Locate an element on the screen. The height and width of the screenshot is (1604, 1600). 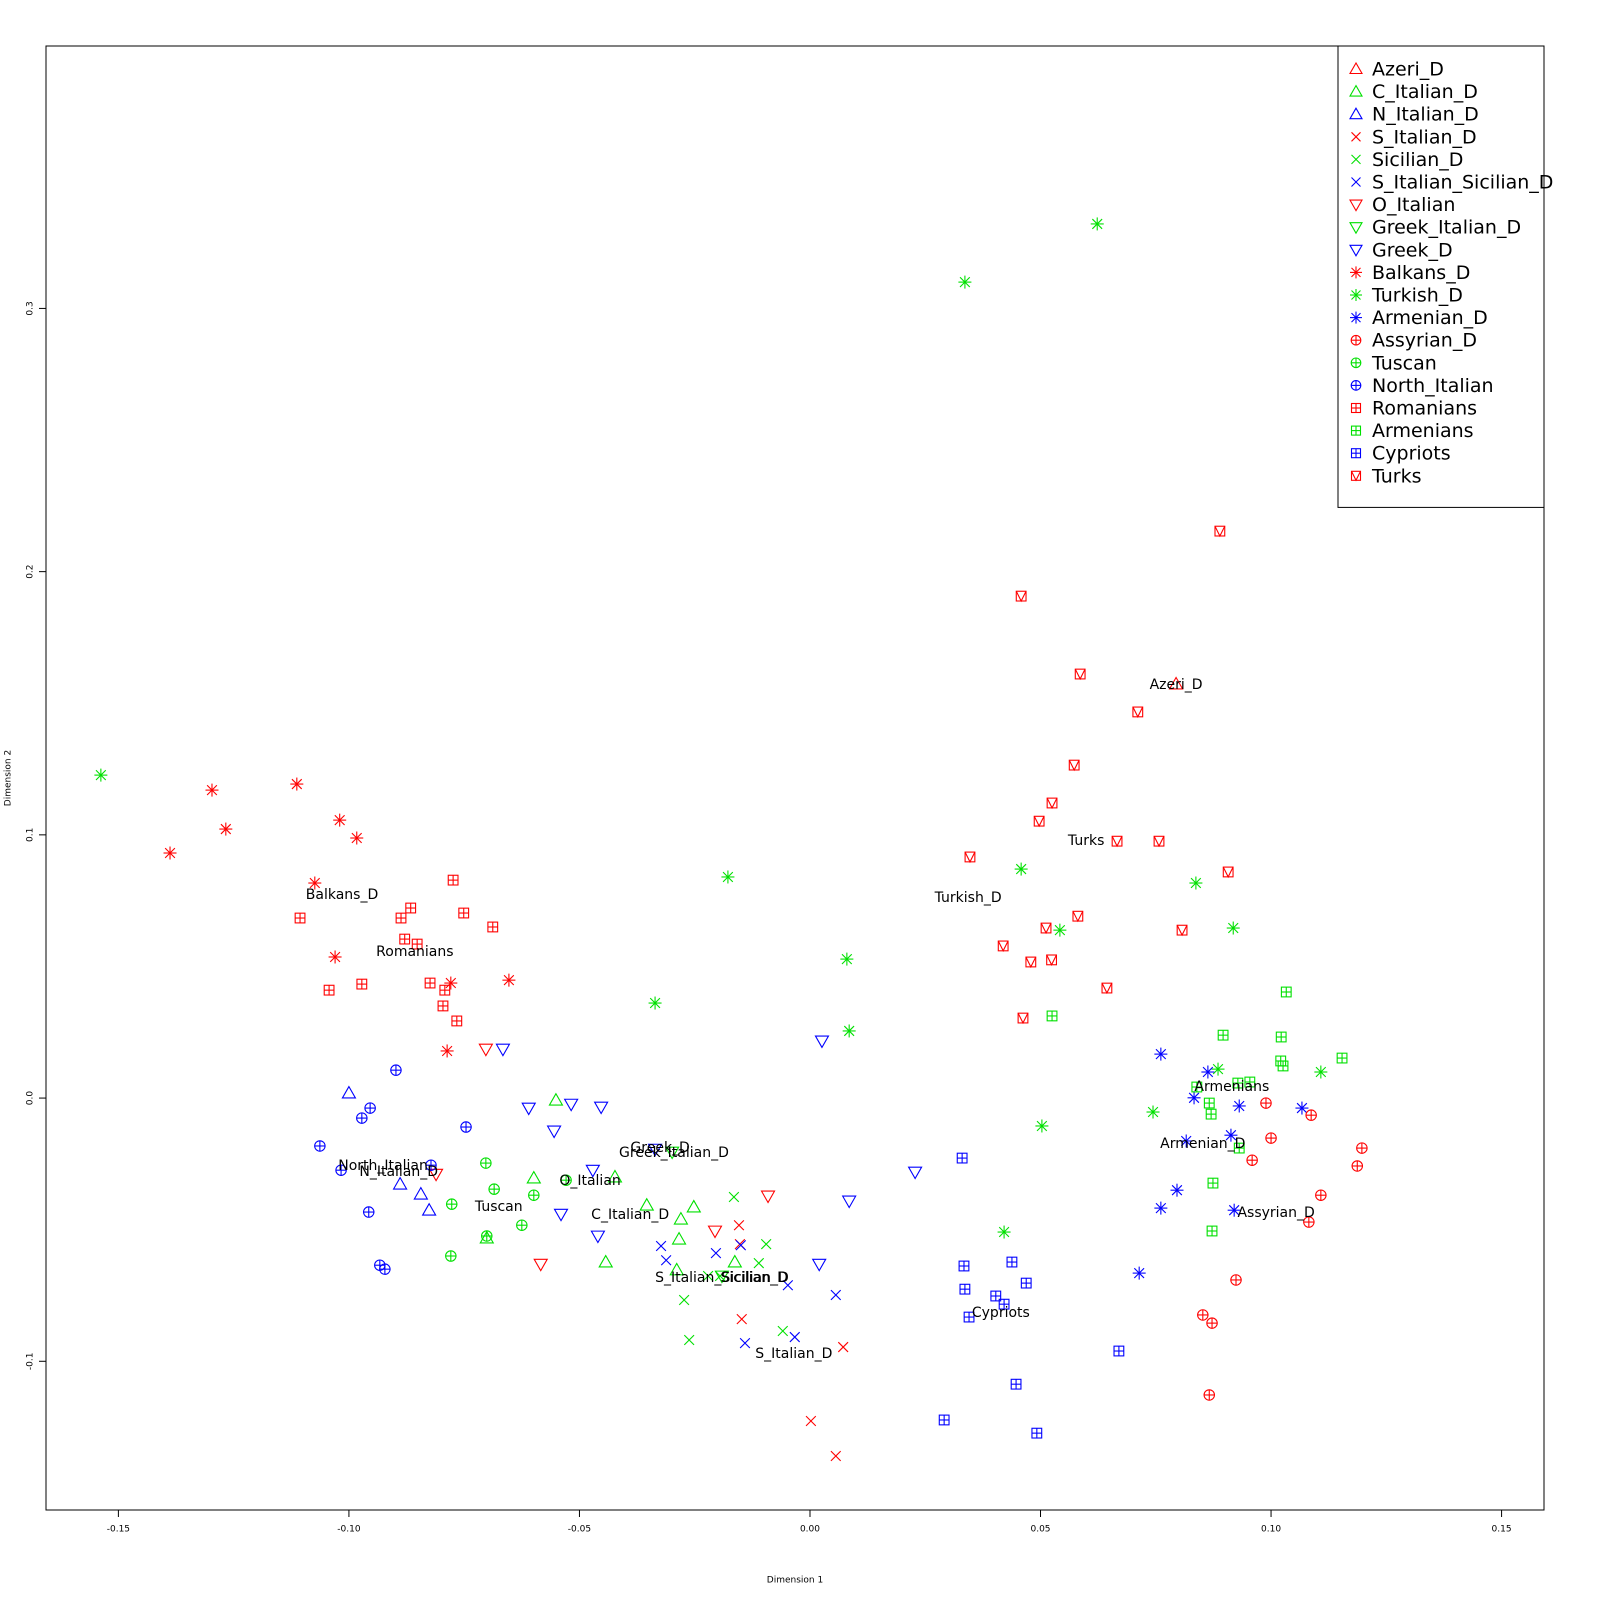
y-tick-label: 0.1 is located at coordinates (31, 835).